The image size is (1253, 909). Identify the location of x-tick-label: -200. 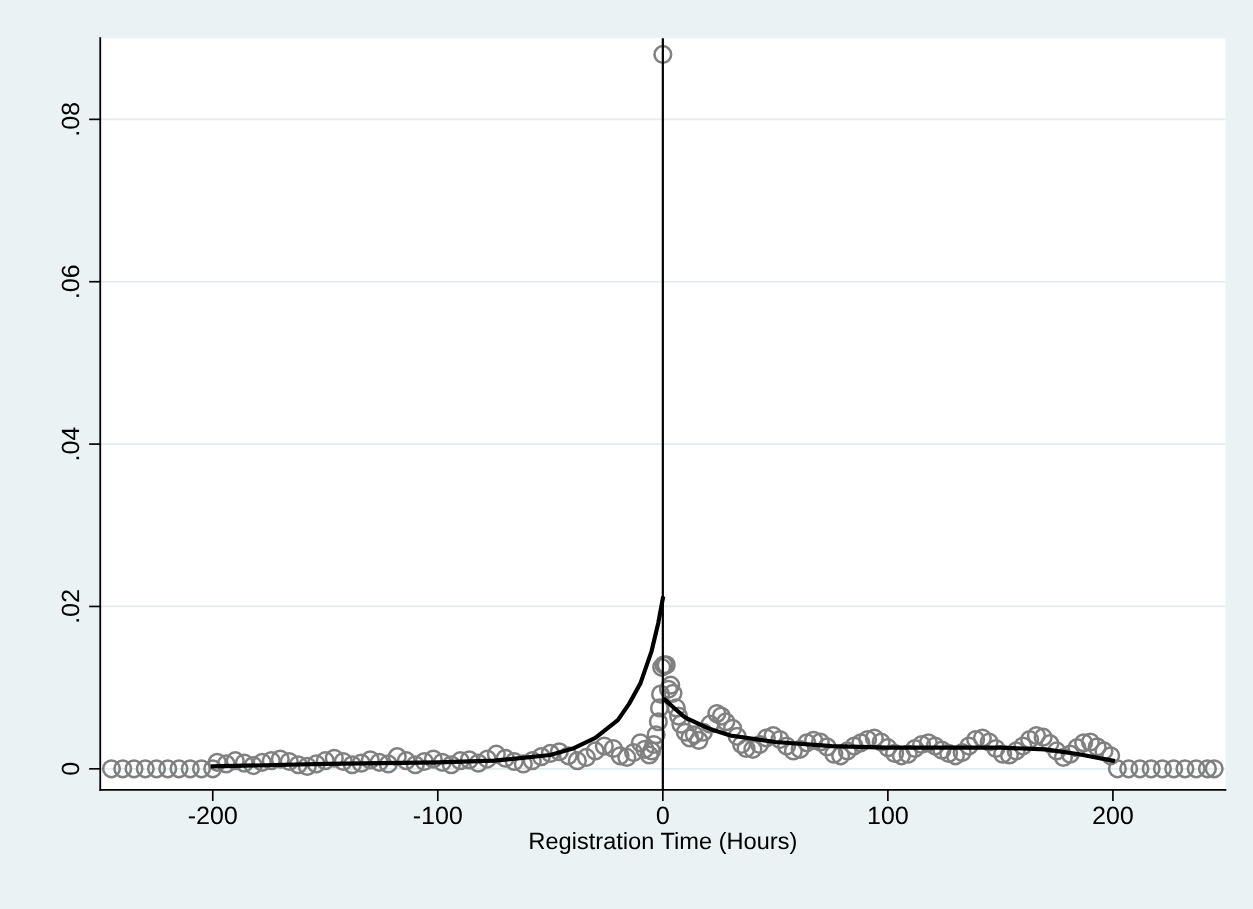
(212, 815).